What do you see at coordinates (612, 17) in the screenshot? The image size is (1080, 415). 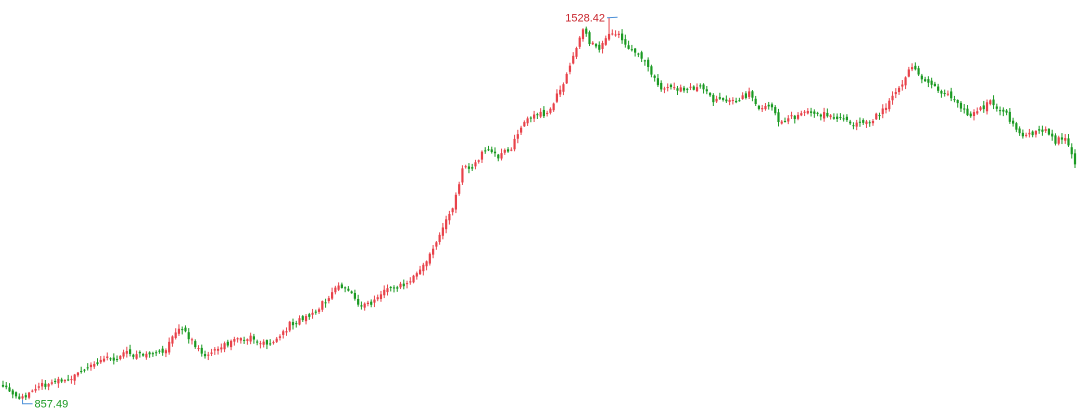 I see `max-annotation-leader` at bounding box center [612, 17].